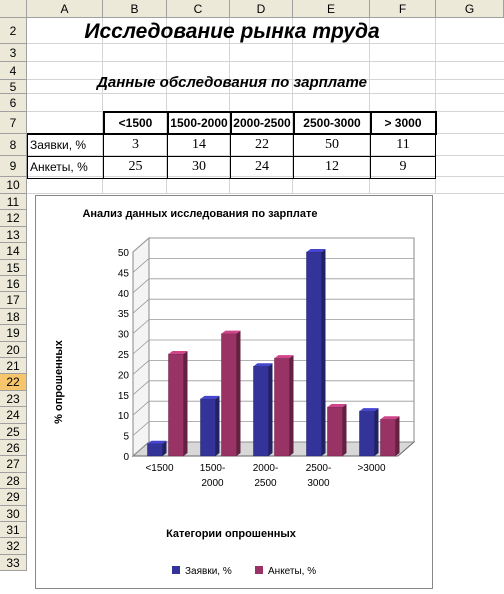 The image size is (504, 594). What do you see at coordinates (13, 87) in the screenshot?
I see `row-header: 5` at bounding box center [13, 87].